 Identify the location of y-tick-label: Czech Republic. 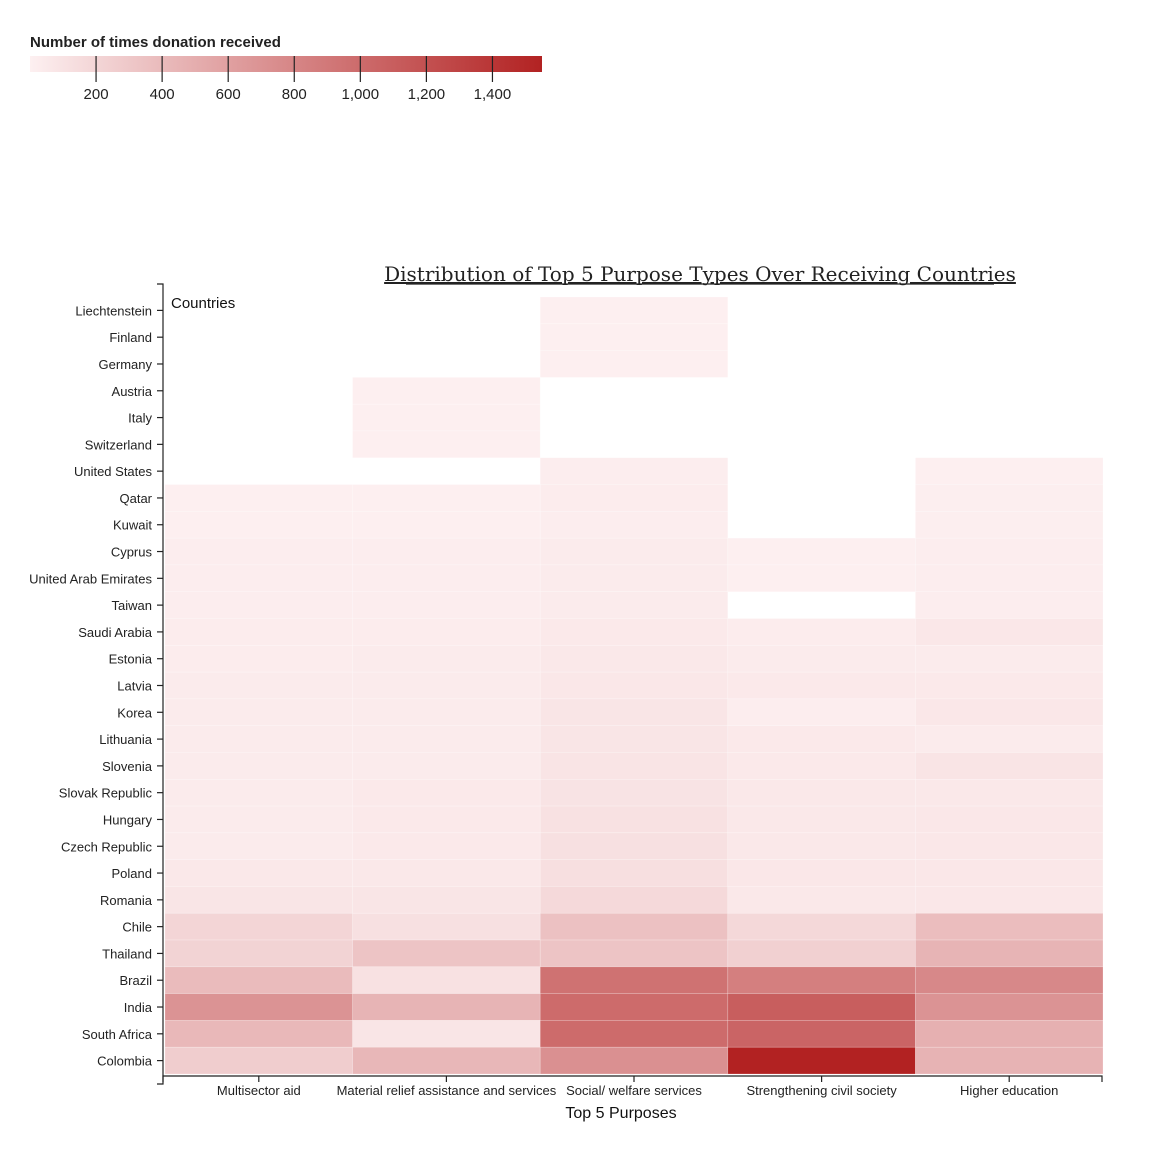
(107, 846).